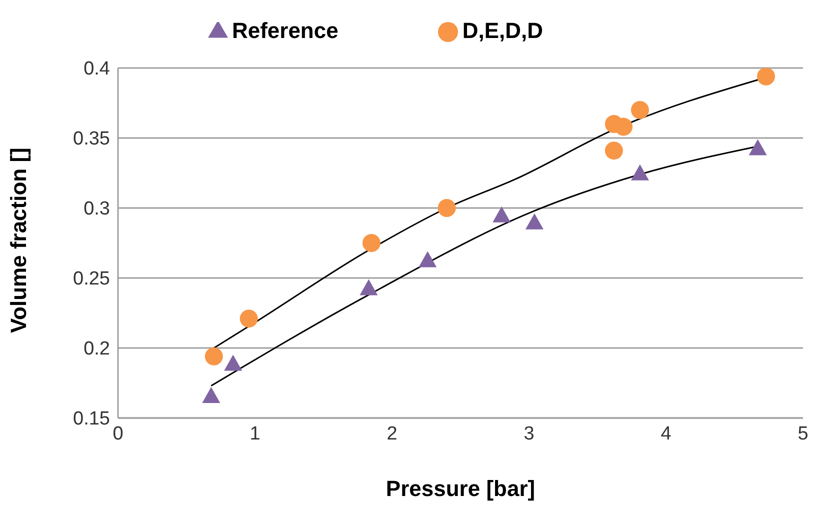  What do you see at coordinates (803, 433) in the screenshot?
I see `x-tick-label: 5` at bounding box center [803, 433].